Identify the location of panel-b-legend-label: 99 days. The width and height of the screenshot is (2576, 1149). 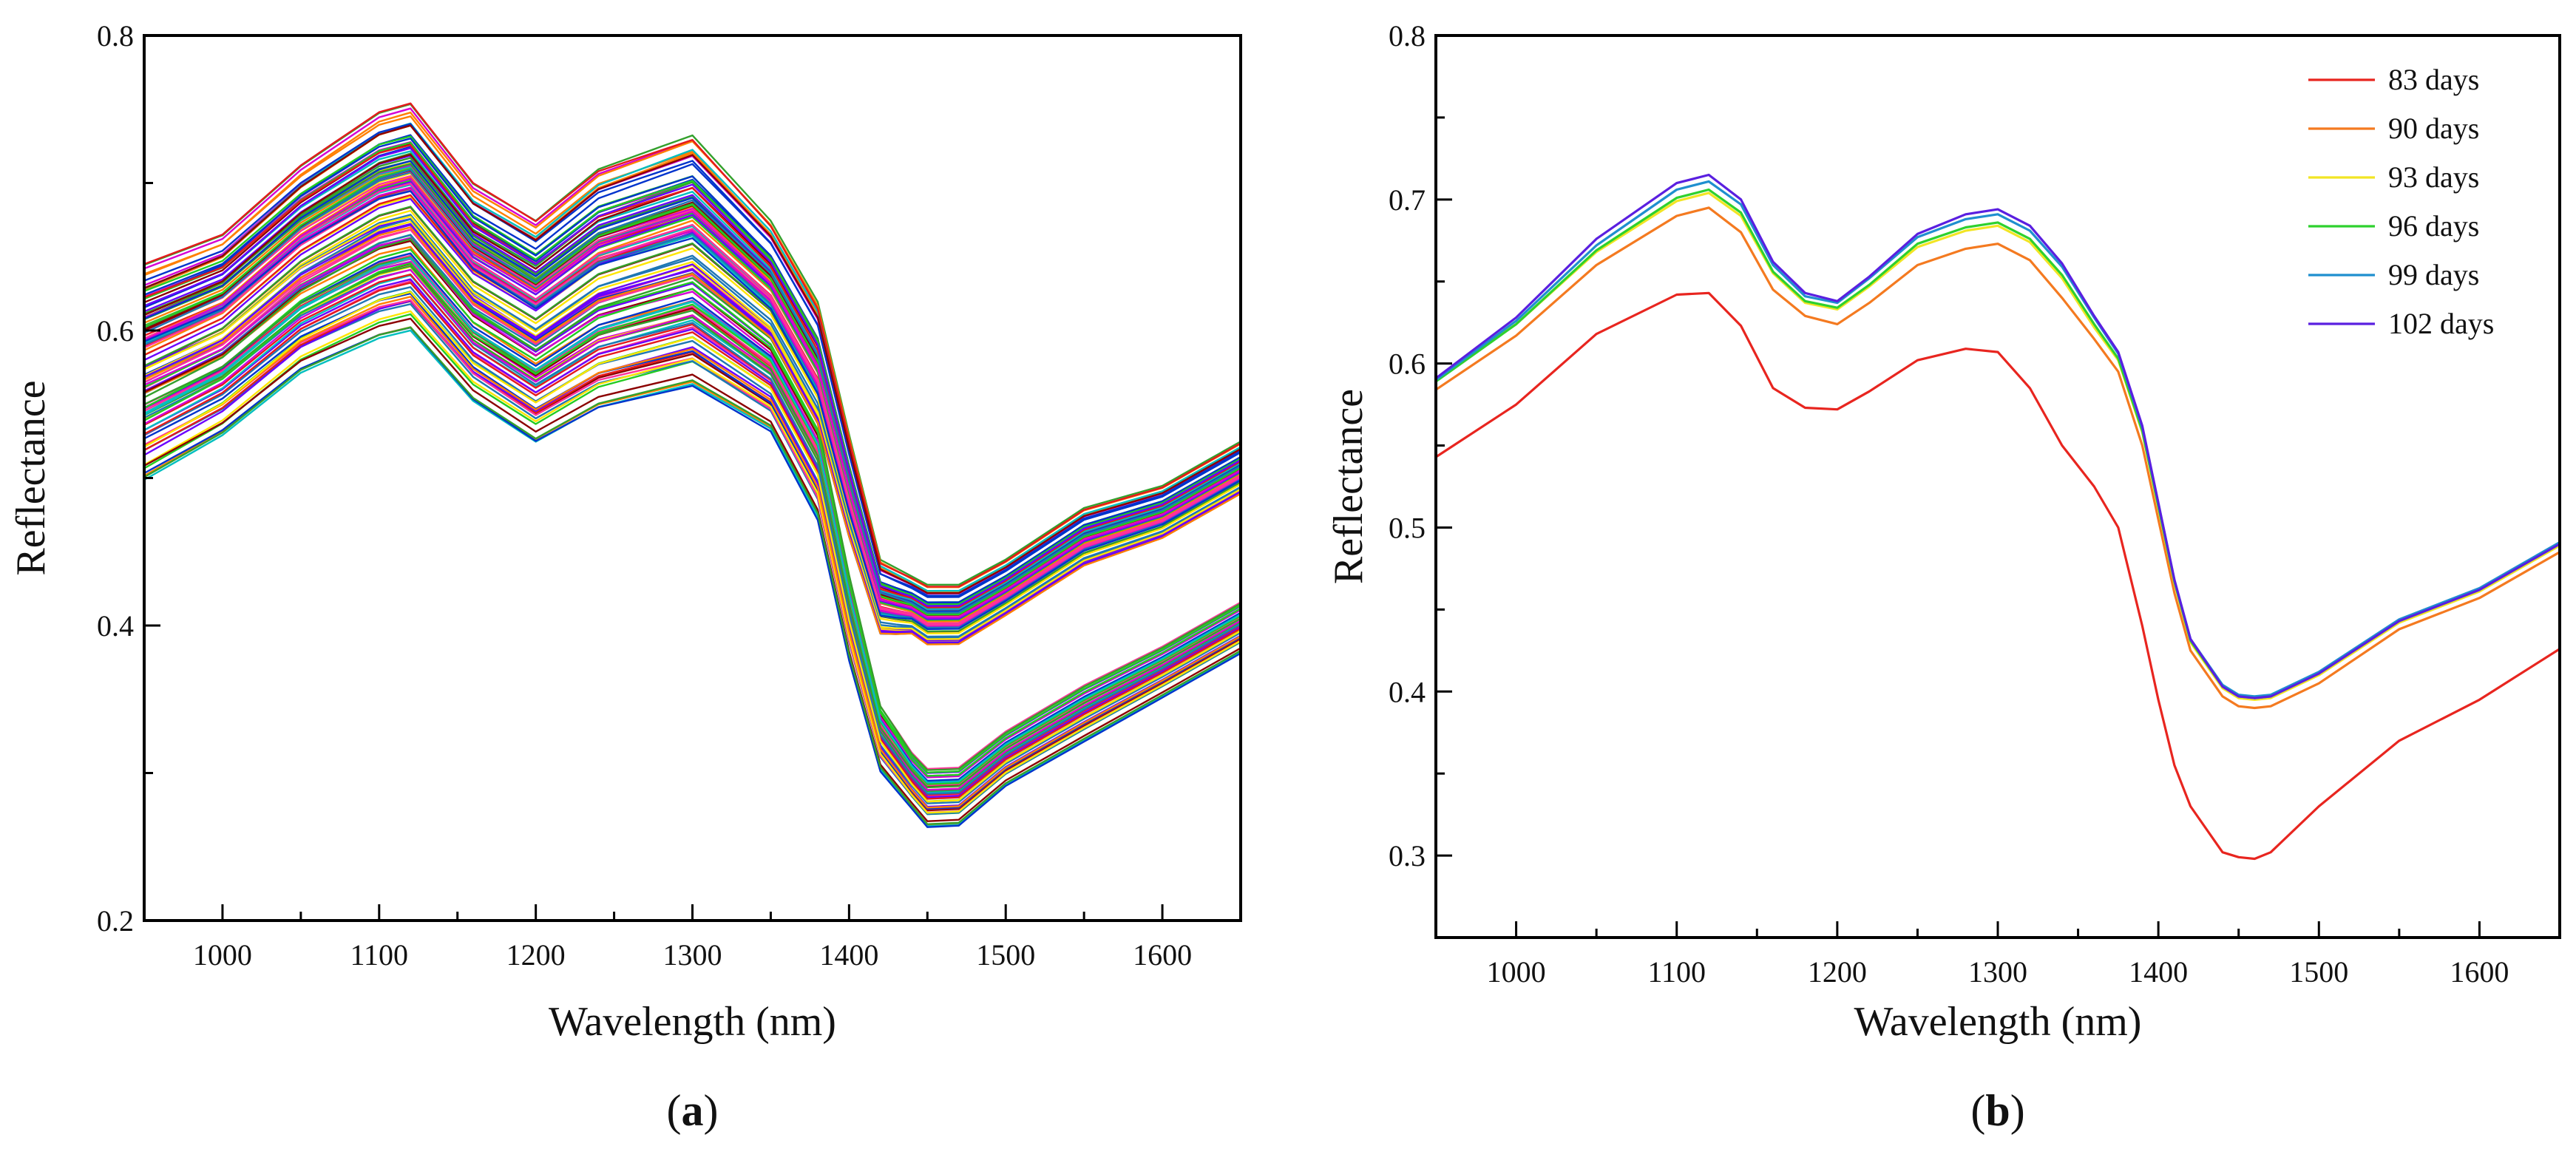
(2433, 274).